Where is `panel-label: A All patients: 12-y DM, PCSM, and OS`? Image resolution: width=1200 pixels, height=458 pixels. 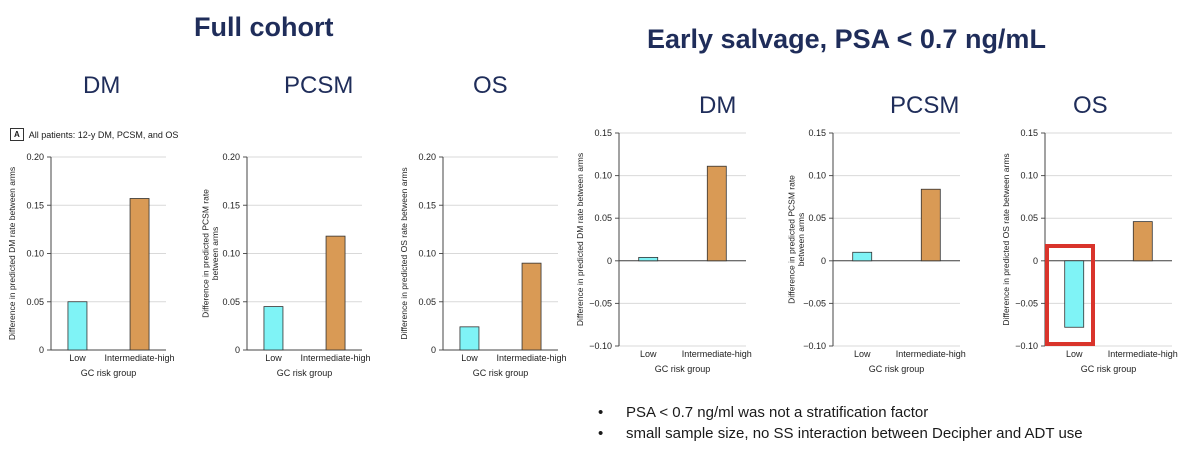
panel-label: A All patients: 12-y DM, PCSM, and OS is located at coordinates (94, 134).